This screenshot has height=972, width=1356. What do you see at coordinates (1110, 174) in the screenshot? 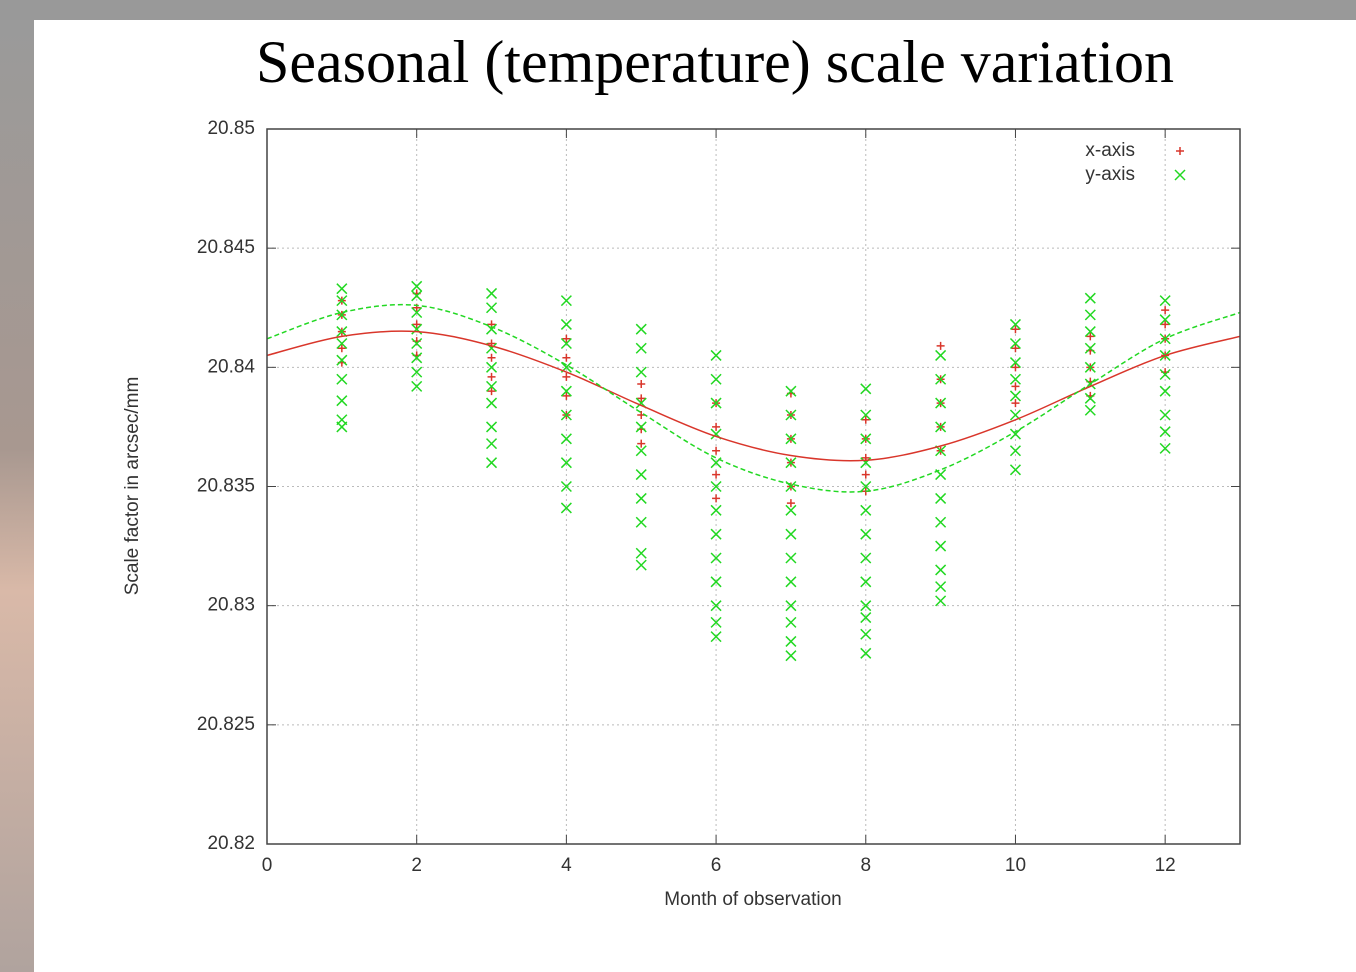
I see `legend-label: y-axis` at bounding box center [1110, 174].